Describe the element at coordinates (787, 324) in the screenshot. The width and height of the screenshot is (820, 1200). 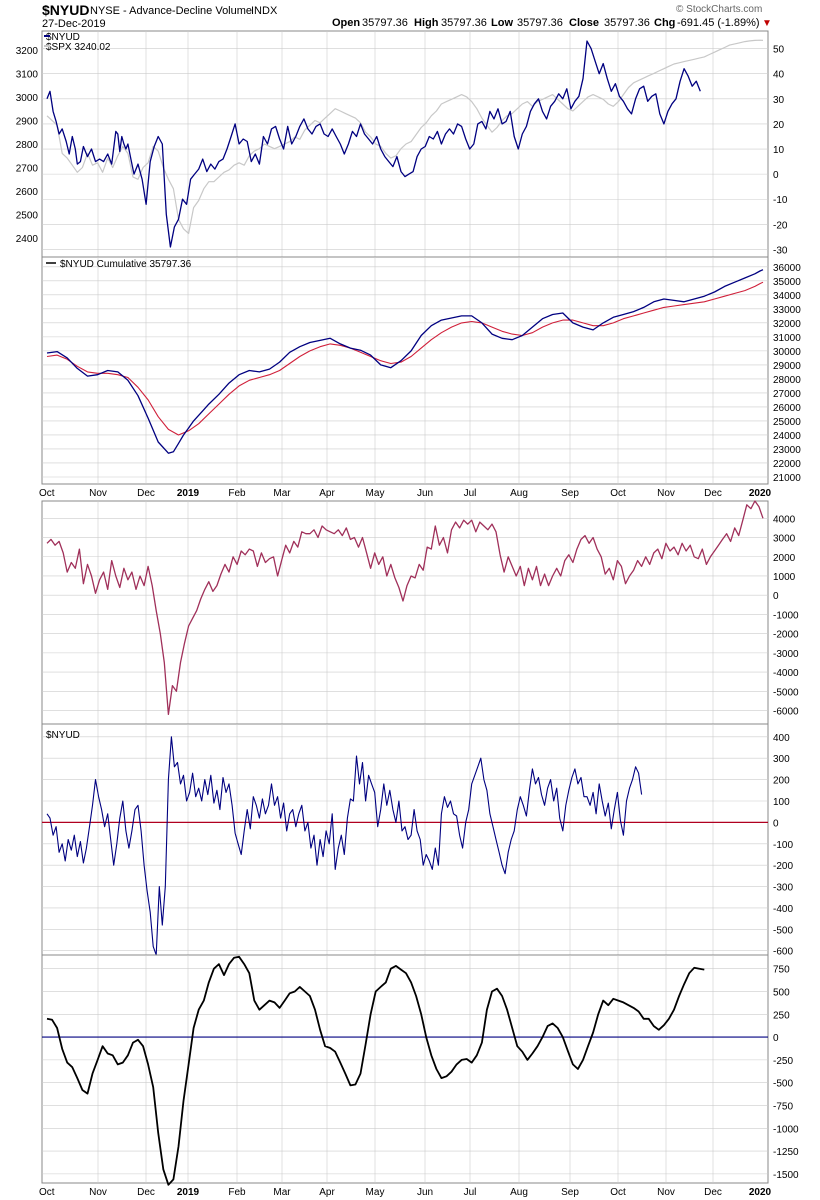
I see `cumulative-tick: 32000` at that location.